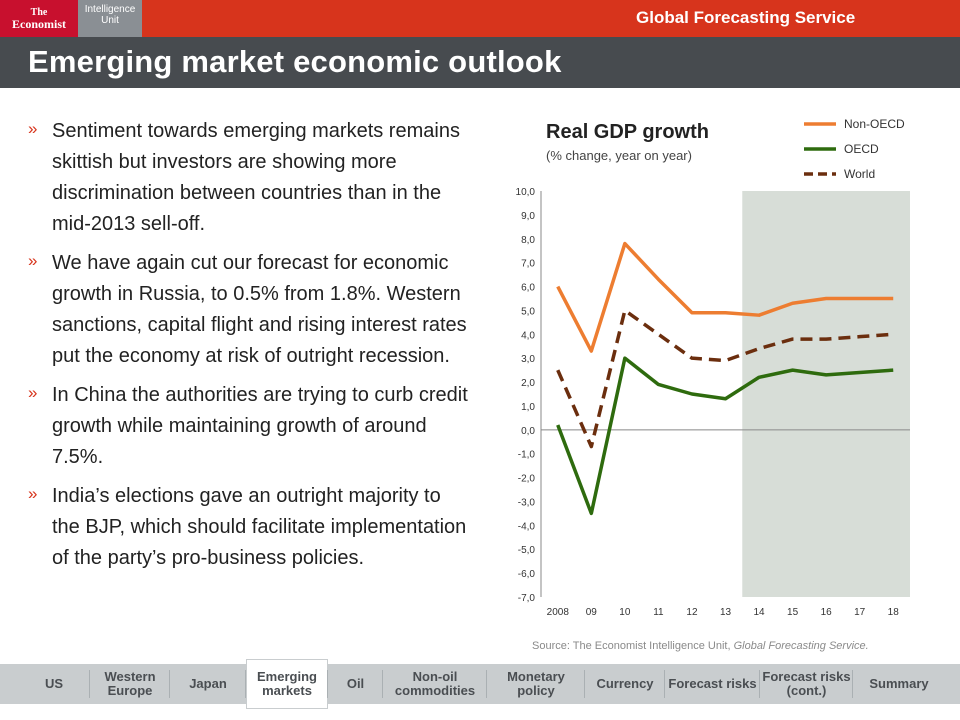  Describe the element at coordinates (528, 383) in the screenshot. I see `y-tick-label: 2,0` at that location.